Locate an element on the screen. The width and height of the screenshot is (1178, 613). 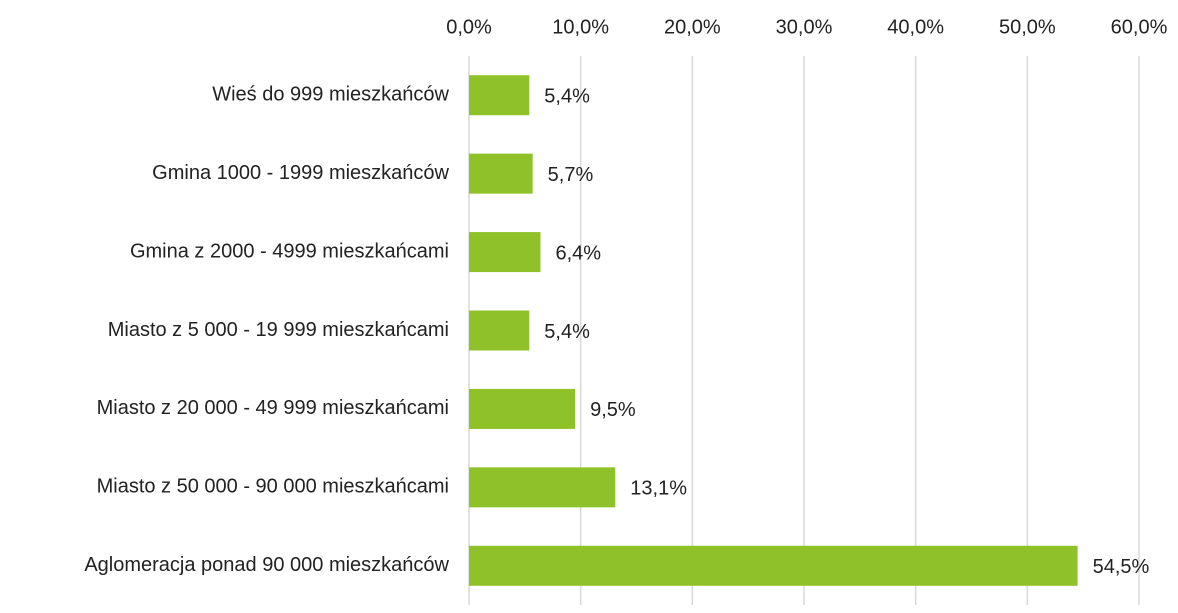
value-label: 5,7% is located at coordinates (571, 175).